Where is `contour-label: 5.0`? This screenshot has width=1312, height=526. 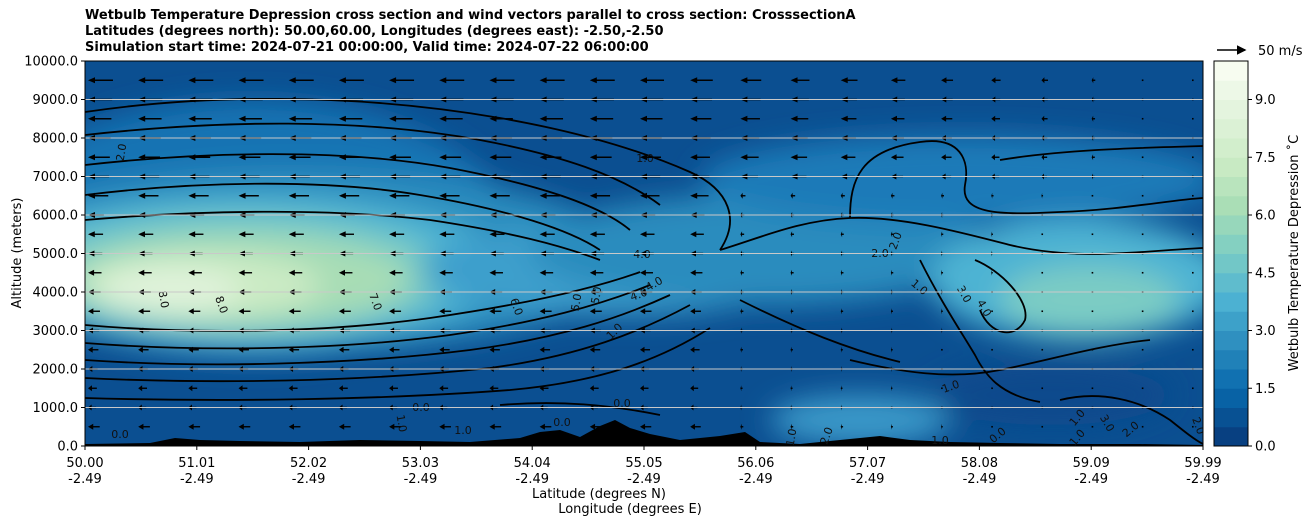
contour-label: 5.0 is located at coordinates (577, 302).